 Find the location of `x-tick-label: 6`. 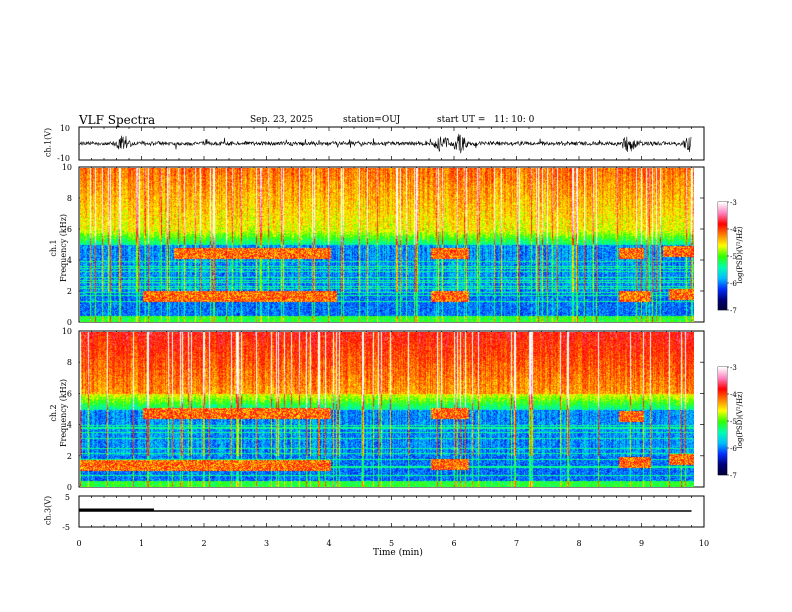

x-tick-label: 6 is located at coordinates (453, 543).